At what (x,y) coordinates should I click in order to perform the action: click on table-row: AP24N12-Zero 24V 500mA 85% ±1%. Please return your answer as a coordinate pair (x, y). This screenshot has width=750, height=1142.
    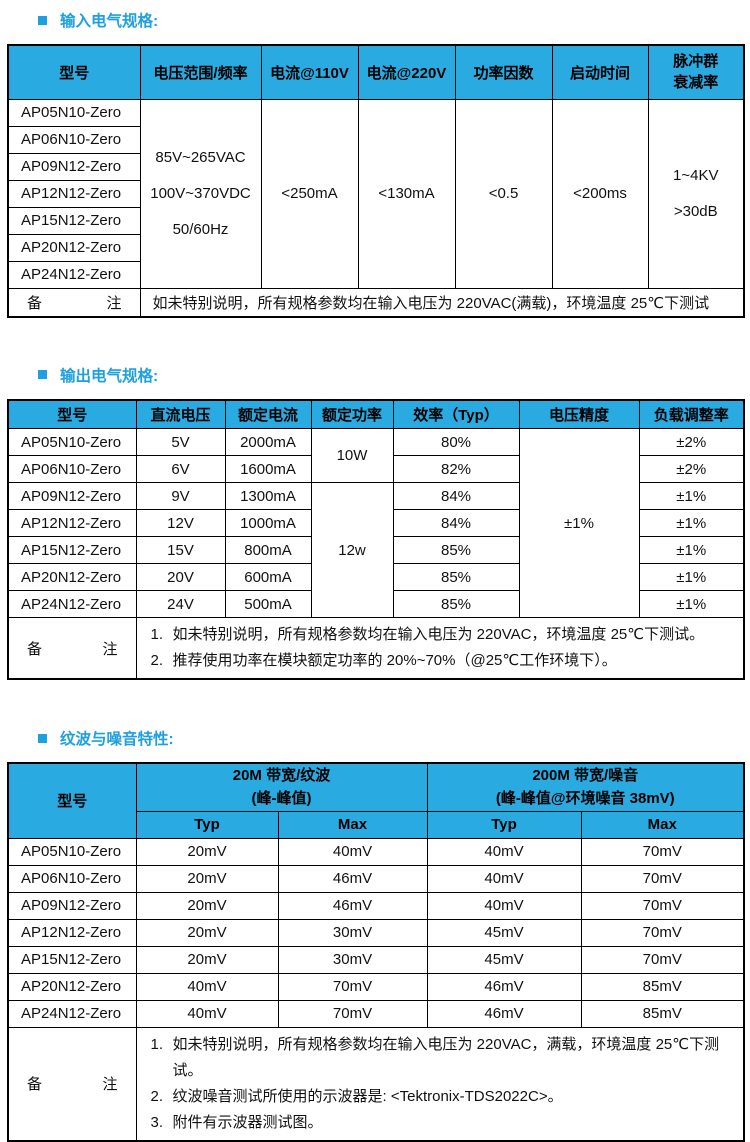
    Looking at the image, I should click on (376, 604).